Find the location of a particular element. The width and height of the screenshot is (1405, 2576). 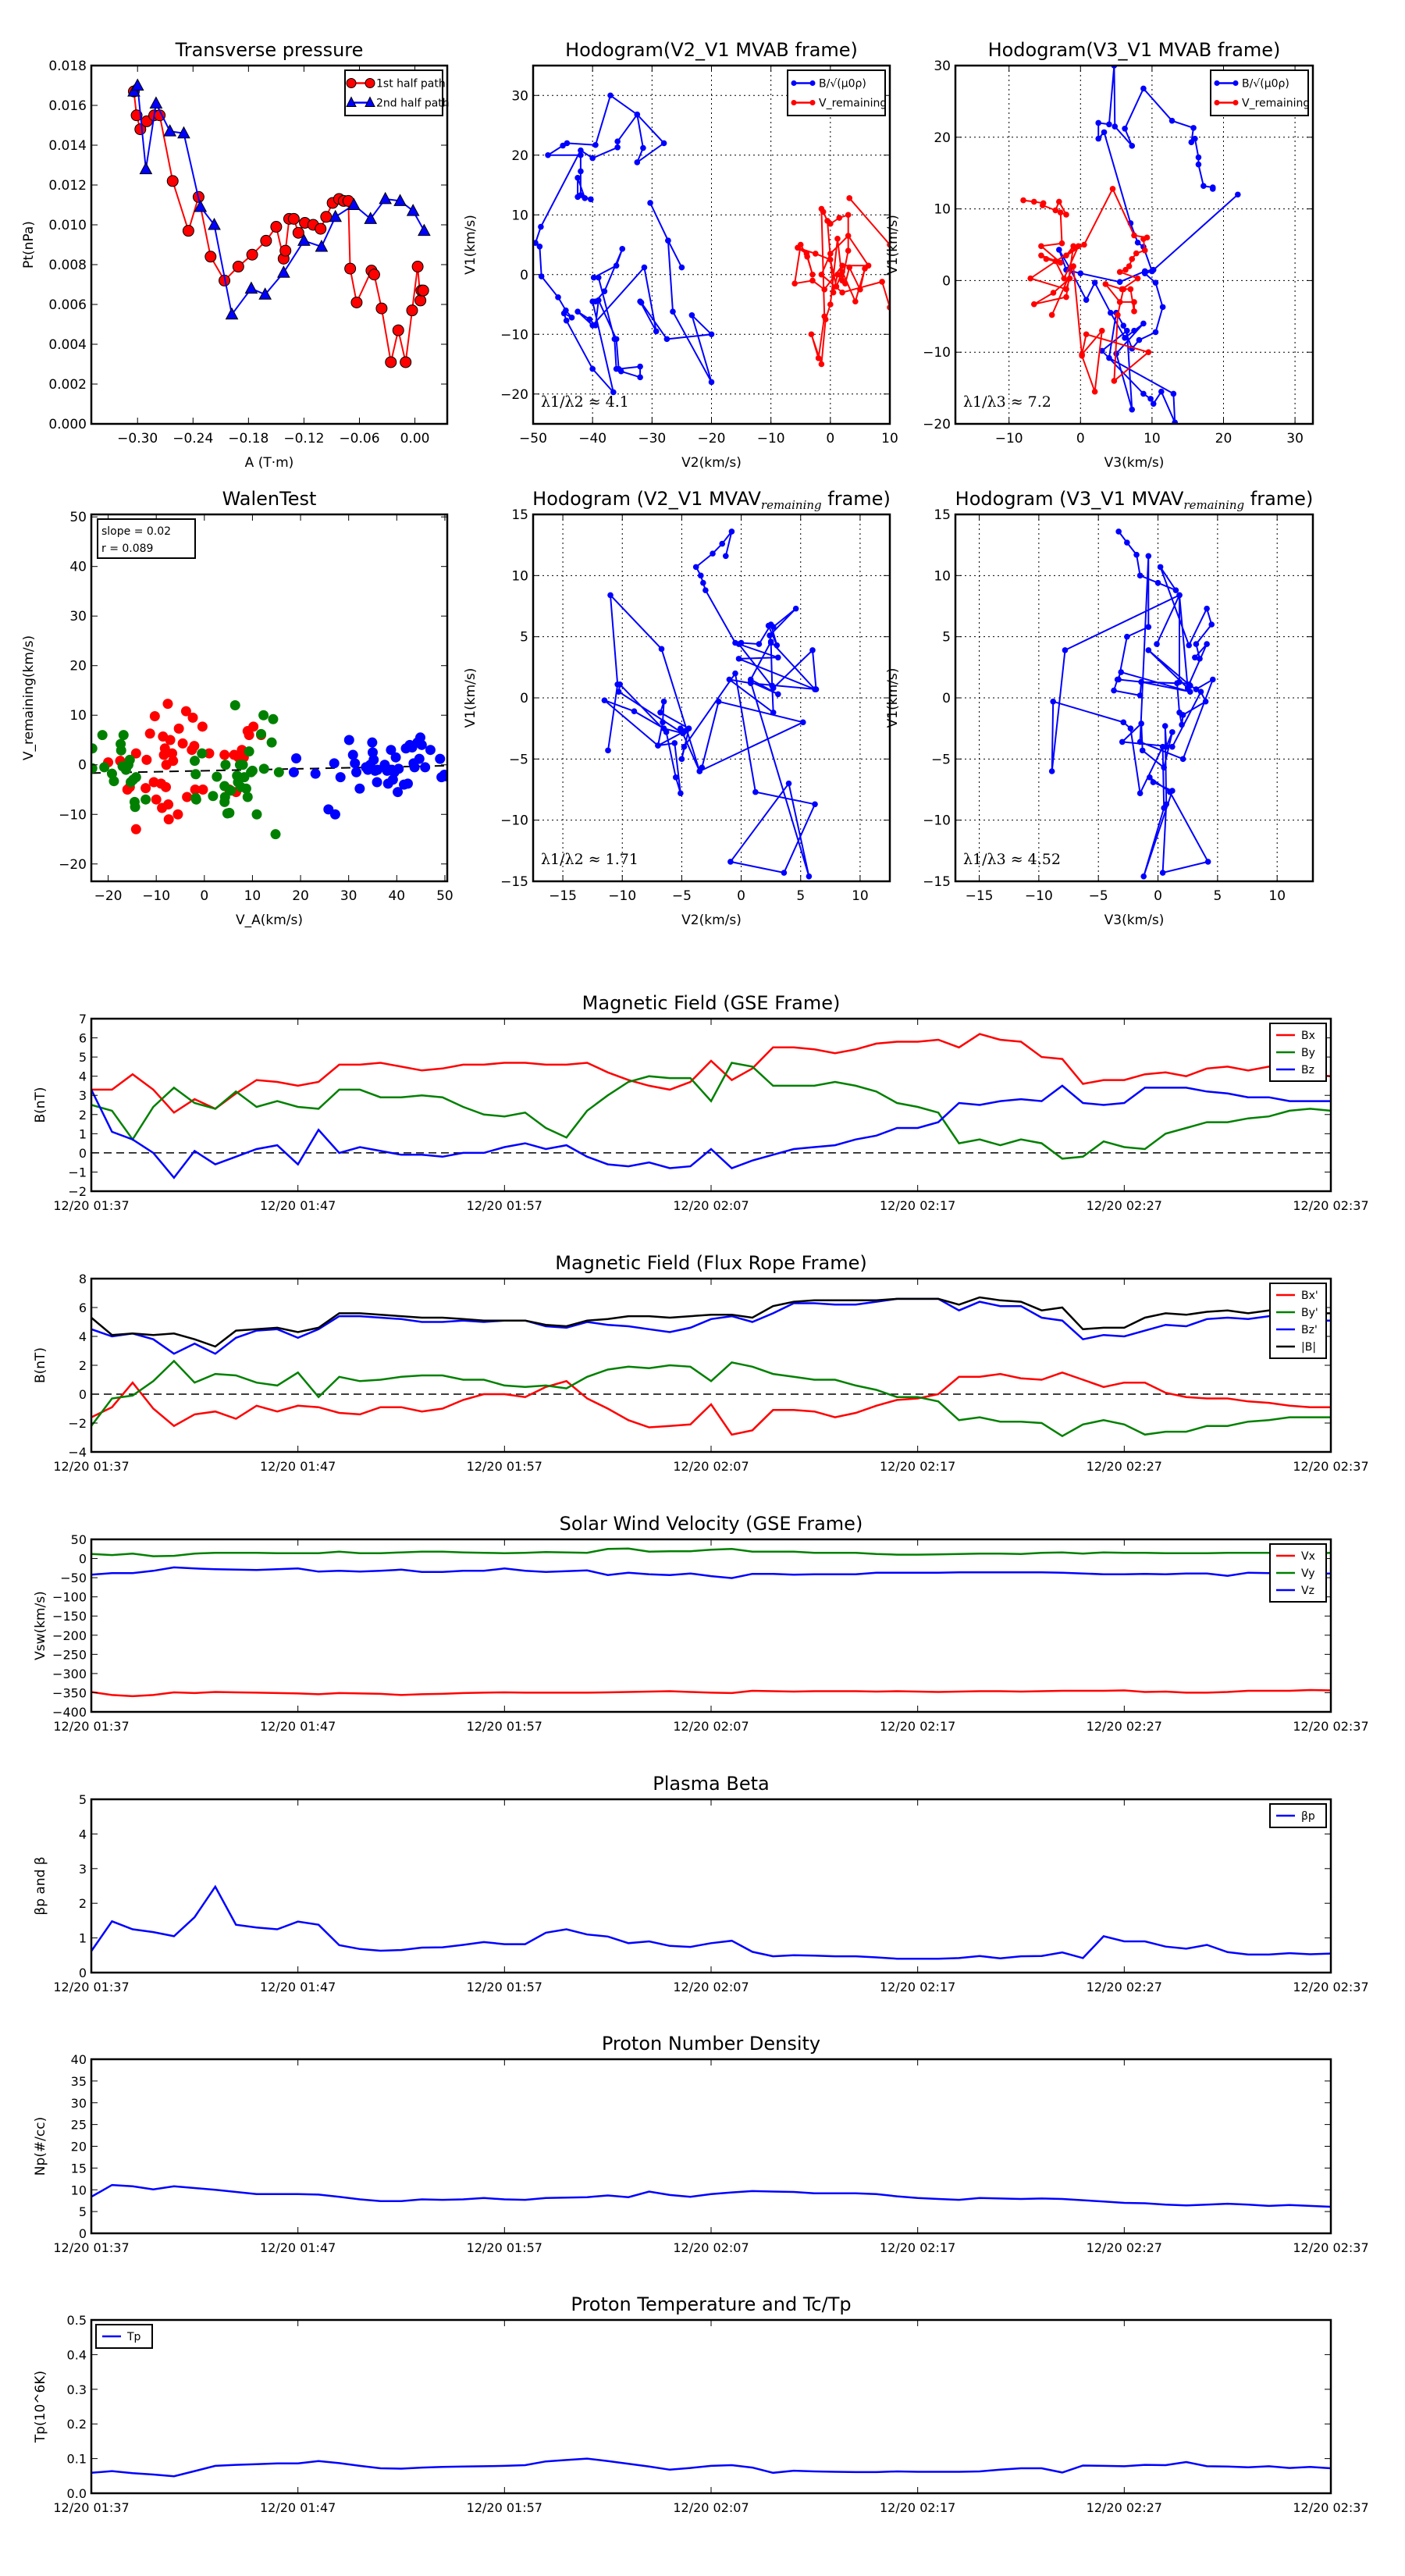

legend-marker is located at coordinates (813, 83).